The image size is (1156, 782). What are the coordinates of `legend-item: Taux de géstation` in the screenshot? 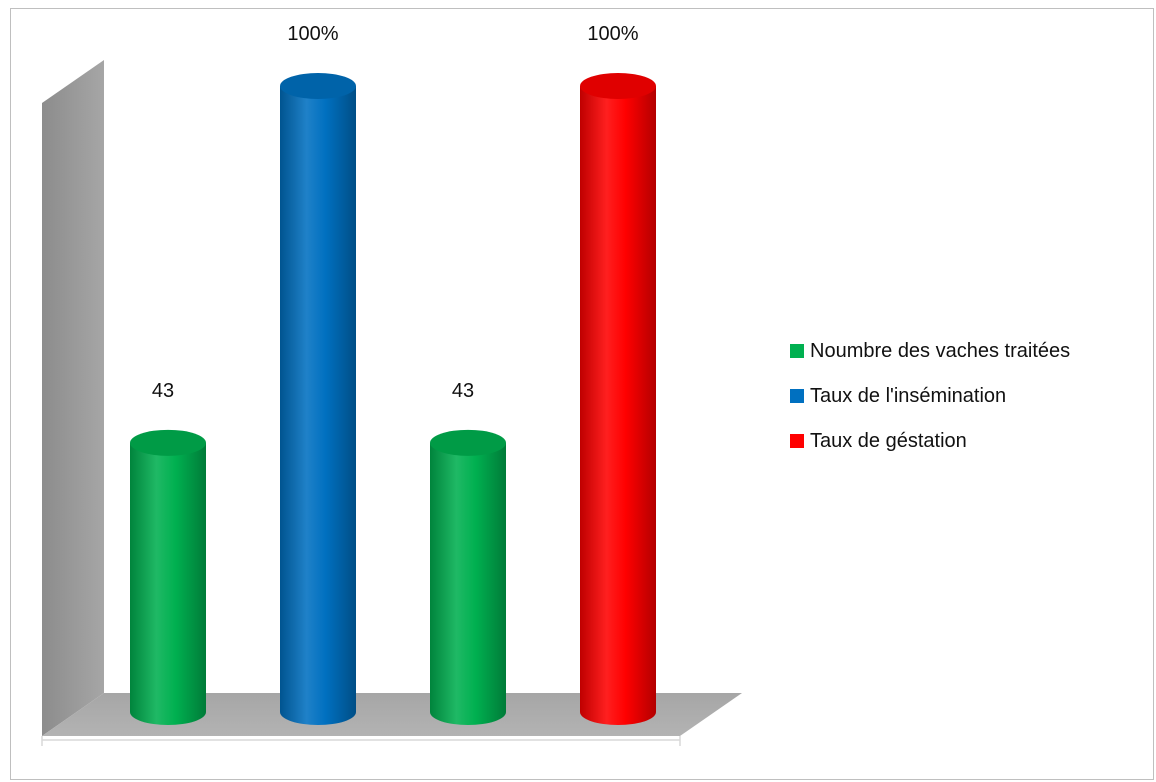 It's located at (930, 441).